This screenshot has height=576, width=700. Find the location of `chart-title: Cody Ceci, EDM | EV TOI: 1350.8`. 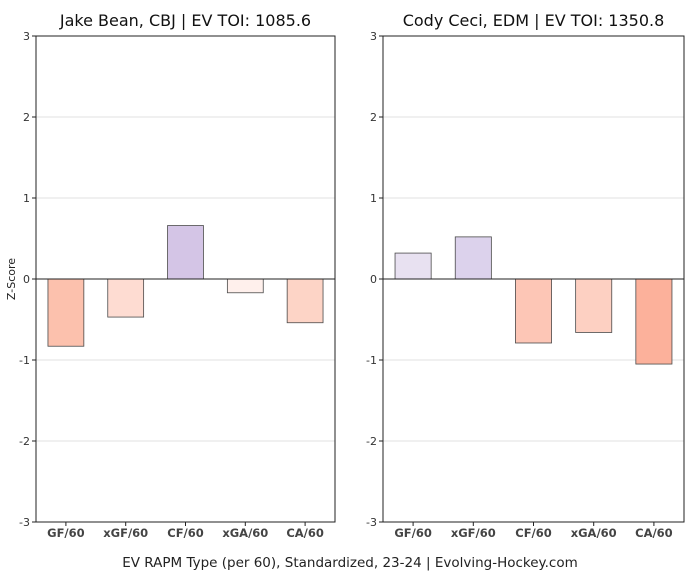

chart-title: Cody Ceci, EDM | EV TOI: 1350.8 is located at coordinates (534, 20).